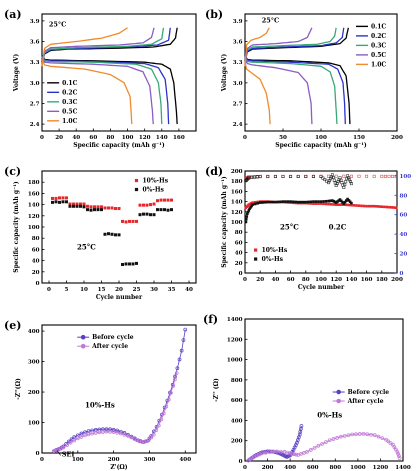  Describe the element at coordinates (404, 196) in the screenshot. I see `panel-d-y2-tick-label: 80` at that location.